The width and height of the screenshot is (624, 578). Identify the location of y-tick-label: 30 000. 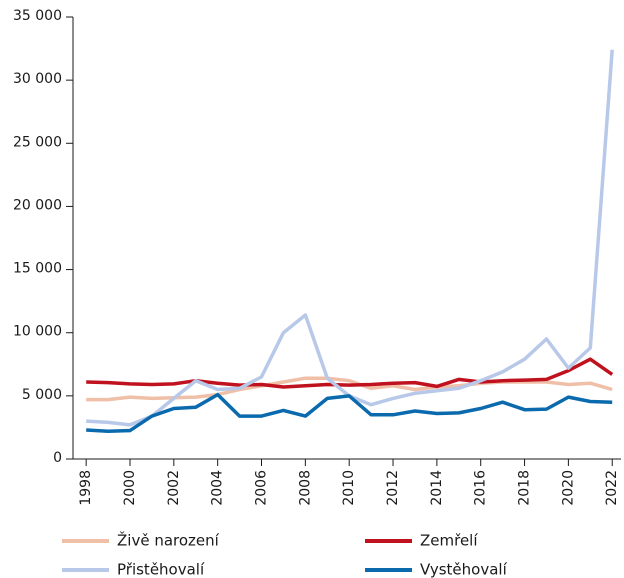
(37, 79).